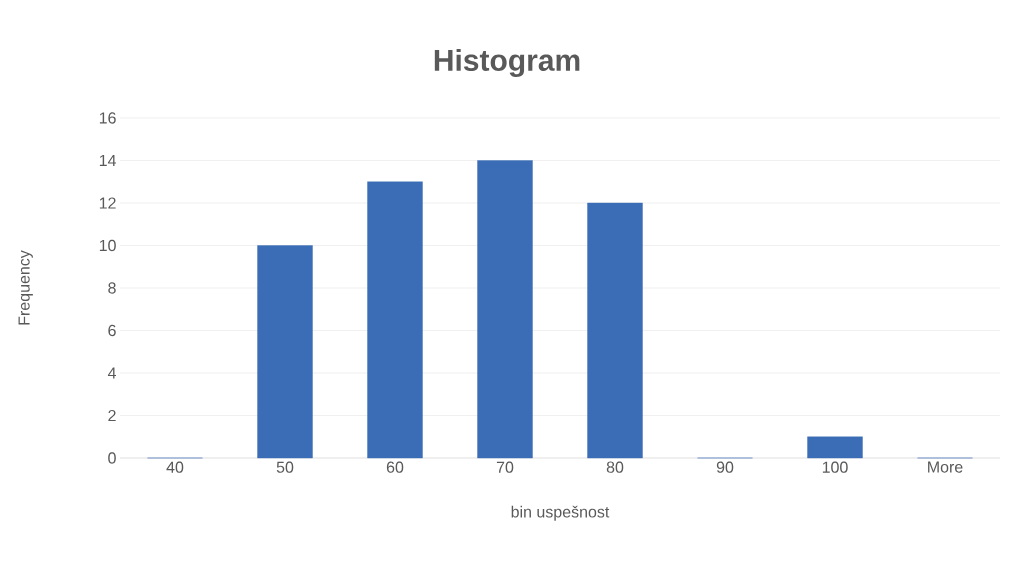 Image resolution: width=1014 pixels, height=566 pixels. Describe the element at coordinates (285, 467) in the screenshot. I see `x-tick-label: 50` at that location.